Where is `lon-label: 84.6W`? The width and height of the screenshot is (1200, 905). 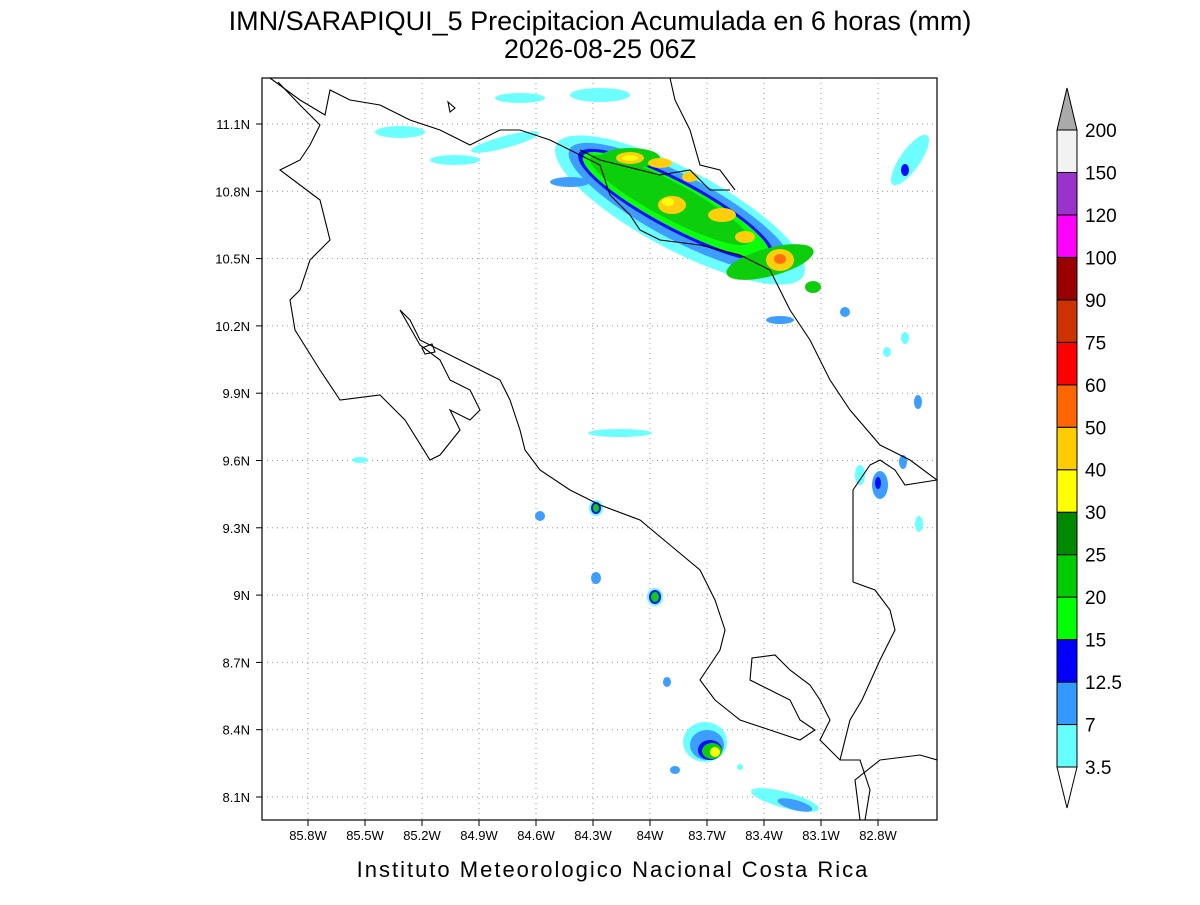 lon-label: 84.6W is located at coordinates (536, 835).